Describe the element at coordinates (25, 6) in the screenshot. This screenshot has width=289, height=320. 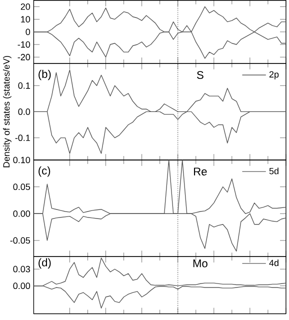
I see `y-tick-label: 20` at that location.